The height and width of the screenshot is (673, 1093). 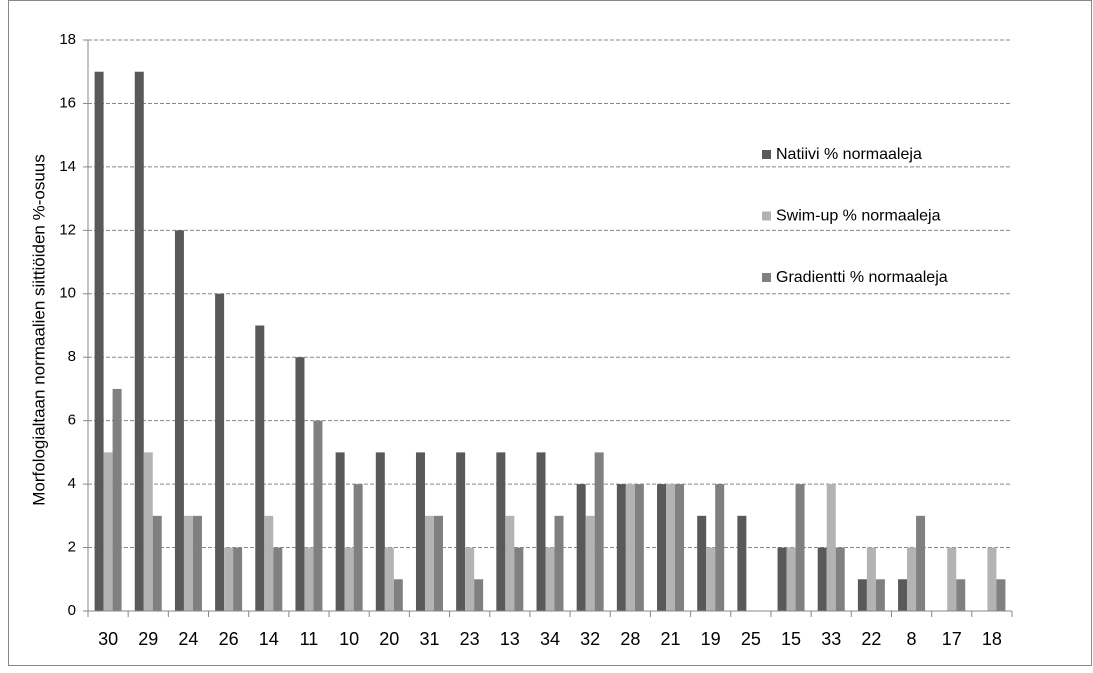 I want to click on x-tick-label: 33, so click(x=831, y=639).